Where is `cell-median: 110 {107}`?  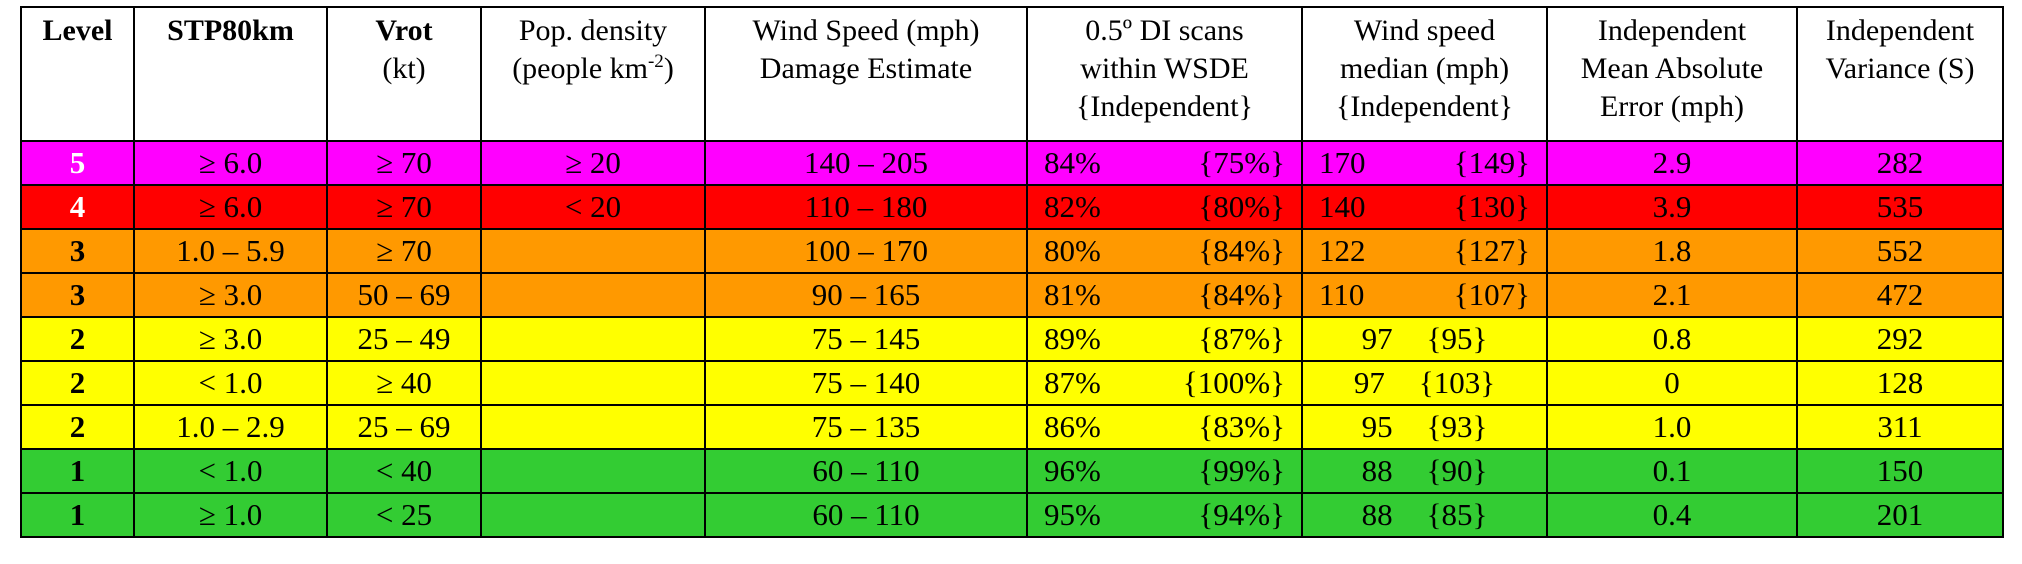 cell-median: 110 {107} is located at coordinates (1424, 295).